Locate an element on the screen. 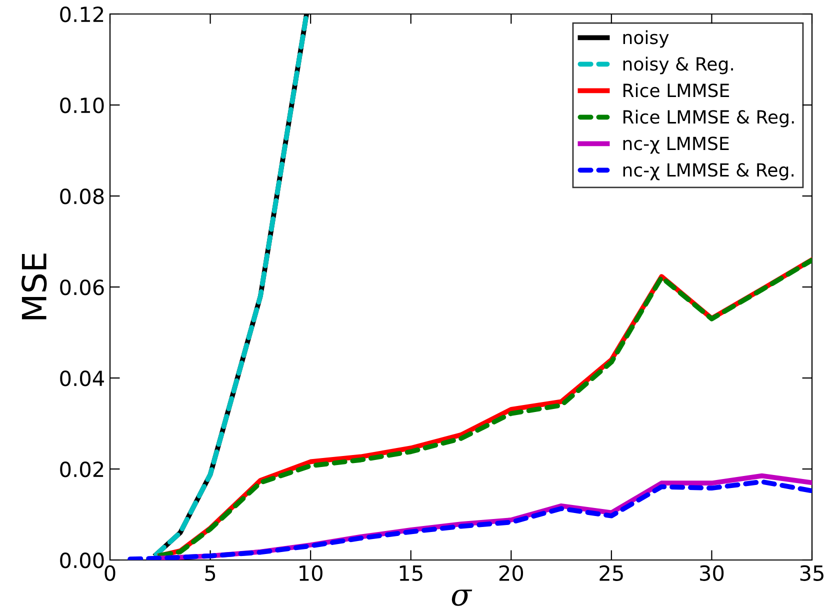 This screenshot has width=828, height=615. y-tick-label: 0.10 is located at coordinates (82, 105).